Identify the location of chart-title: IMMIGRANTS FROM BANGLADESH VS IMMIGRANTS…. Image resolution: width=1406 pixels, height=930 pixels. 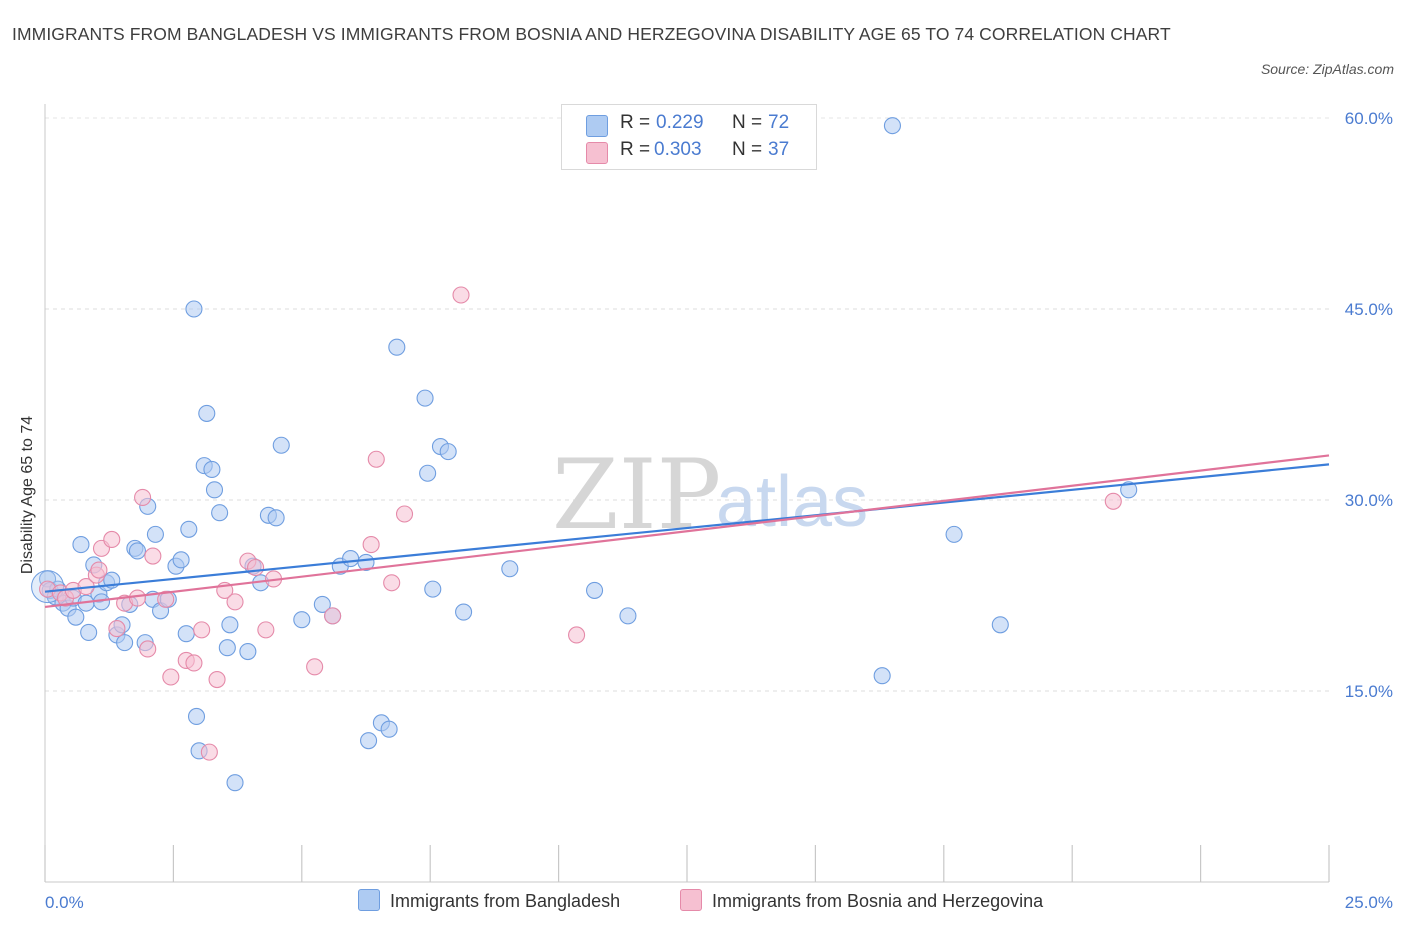
(591, 34).